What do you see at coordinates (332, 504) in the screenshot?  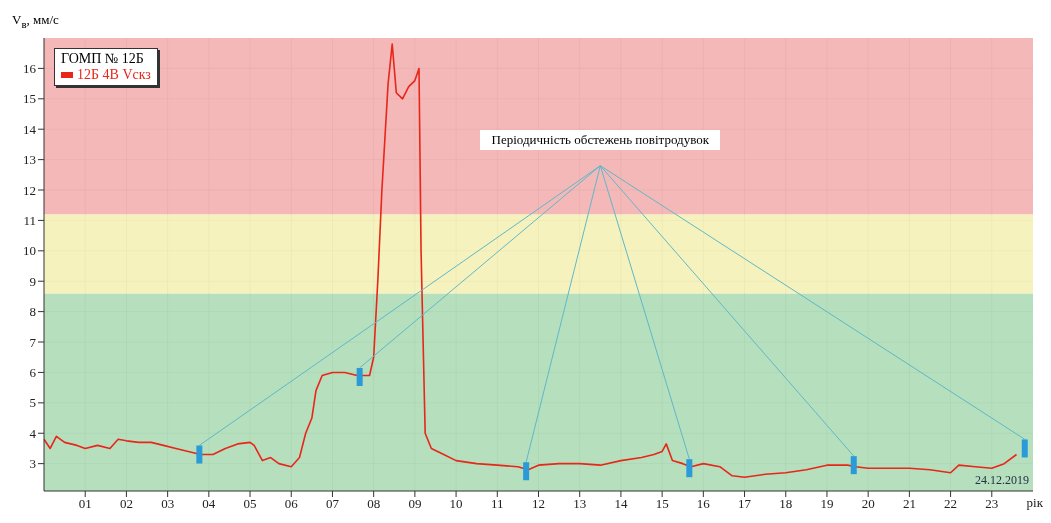 I see `x-tick-label: 07` at bounding box center [332, 504].